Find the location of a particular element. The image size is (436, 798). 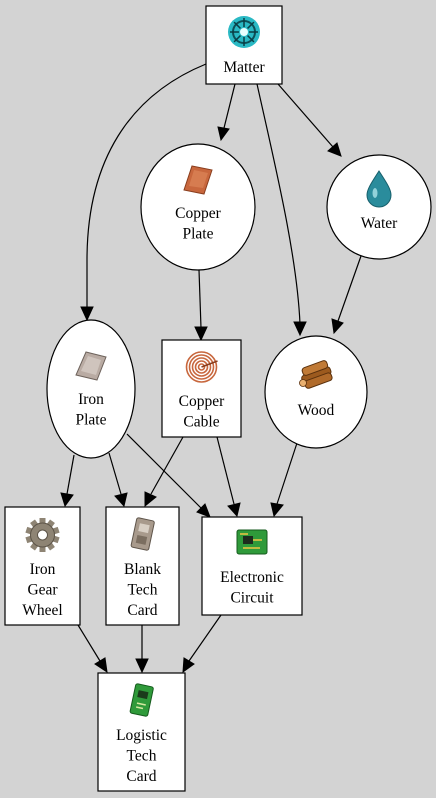

wood-icon is located at coordinates (316, 374).